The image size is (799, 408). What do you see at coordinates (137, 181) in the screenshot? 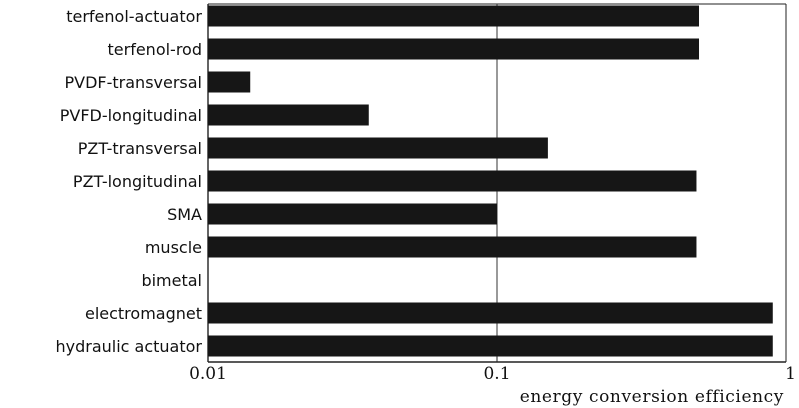
I see `category-label: PZT-longitudinal` at bounding box center [137, 181].